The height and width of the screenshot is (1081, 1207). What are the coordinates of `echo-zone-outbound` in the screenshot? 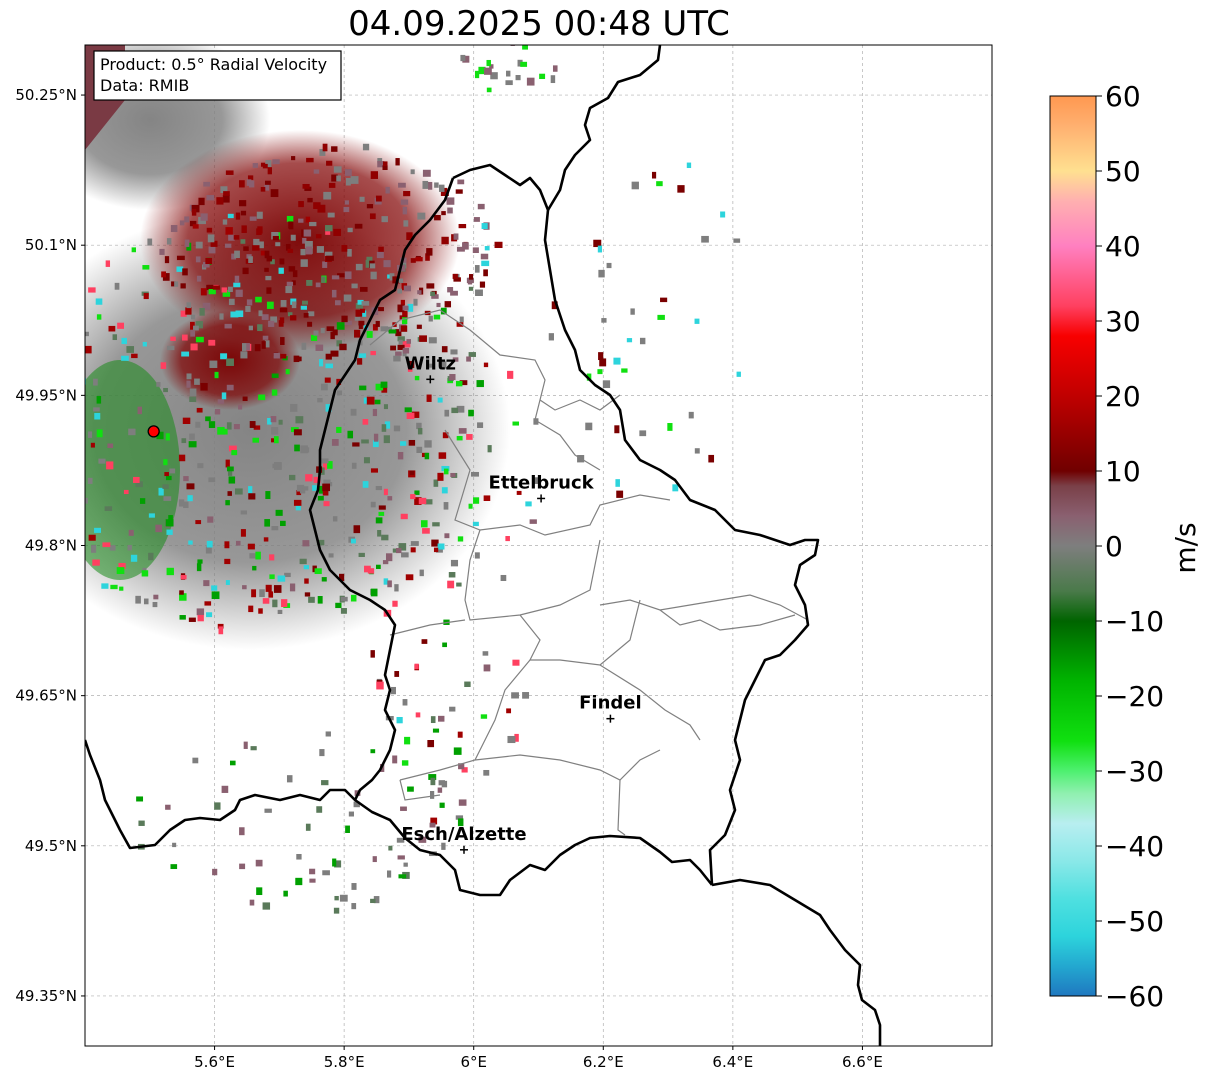 It's located at (300, 240).